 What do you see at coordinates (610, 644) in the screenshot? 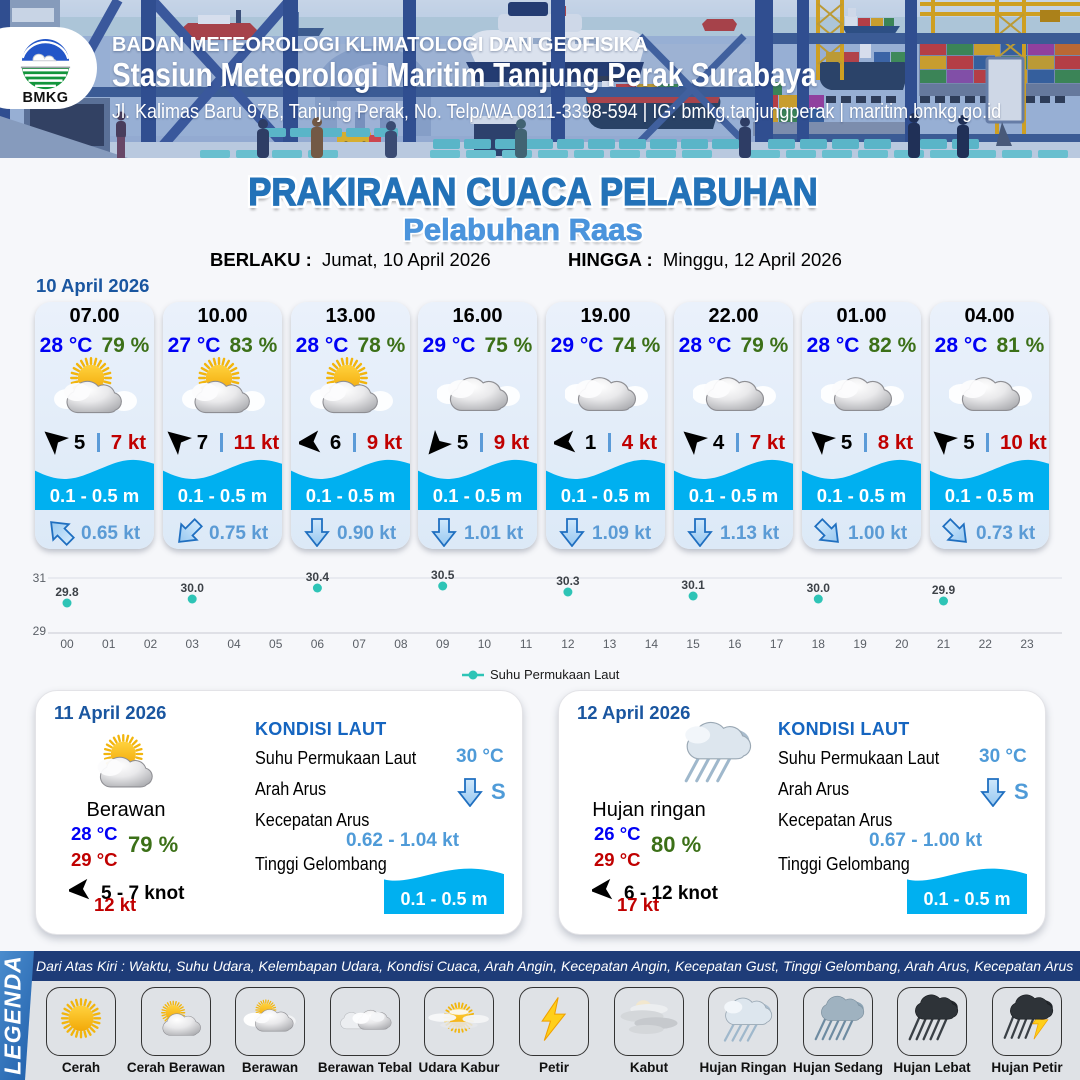
I see `svg-text: 13` at bounding box center [610, 644].